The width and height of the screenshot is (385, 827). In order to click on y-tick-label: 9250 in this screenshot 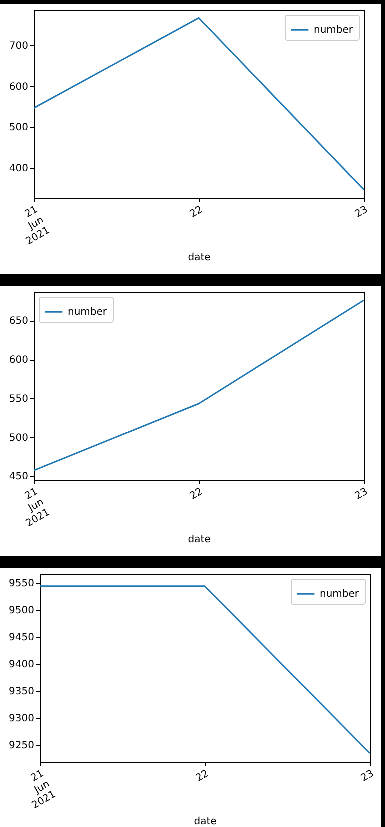, I will do `click(21, 746)`.